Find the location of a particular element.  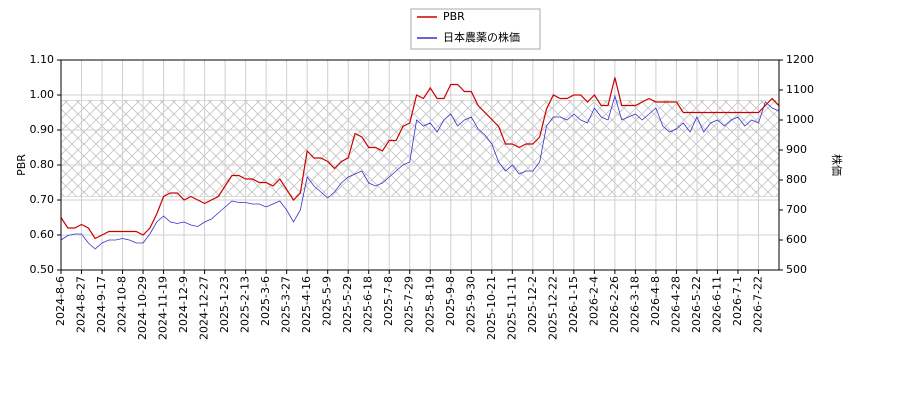

x-tick-label: 2025-5-9 is located at coordinates (327, 301).